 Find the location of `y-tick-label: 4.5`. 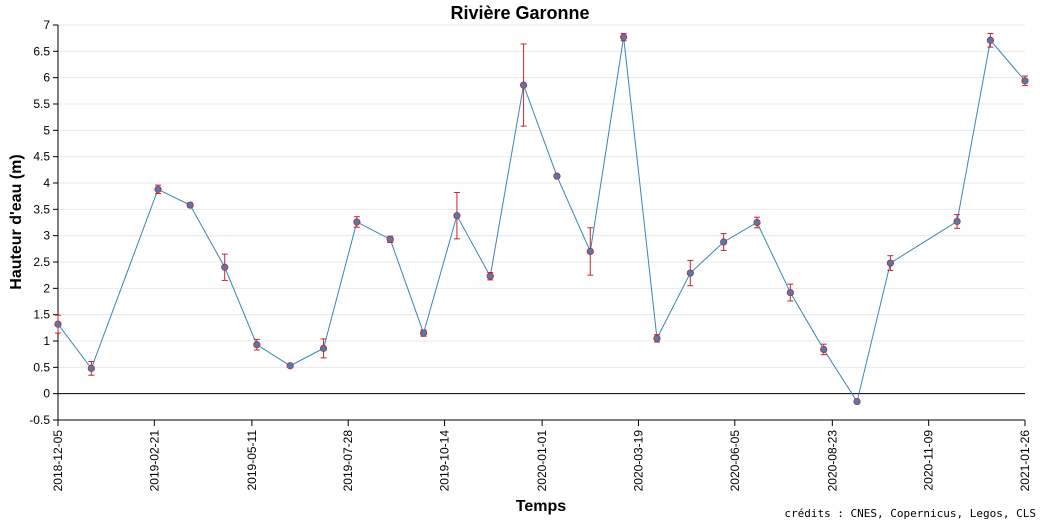

y-tick-label: 4.5 is located at coordinates (41, 157).